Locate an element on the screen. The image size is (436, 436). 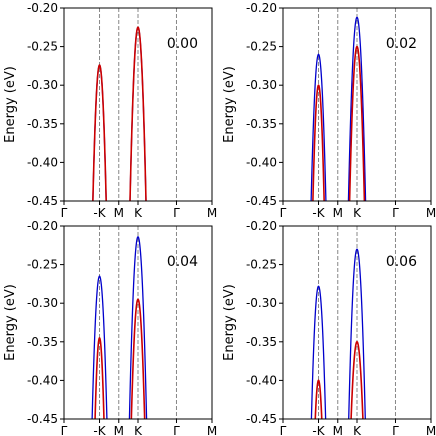
panel-annotation: 0.04 is located at coordinates (182, 262).